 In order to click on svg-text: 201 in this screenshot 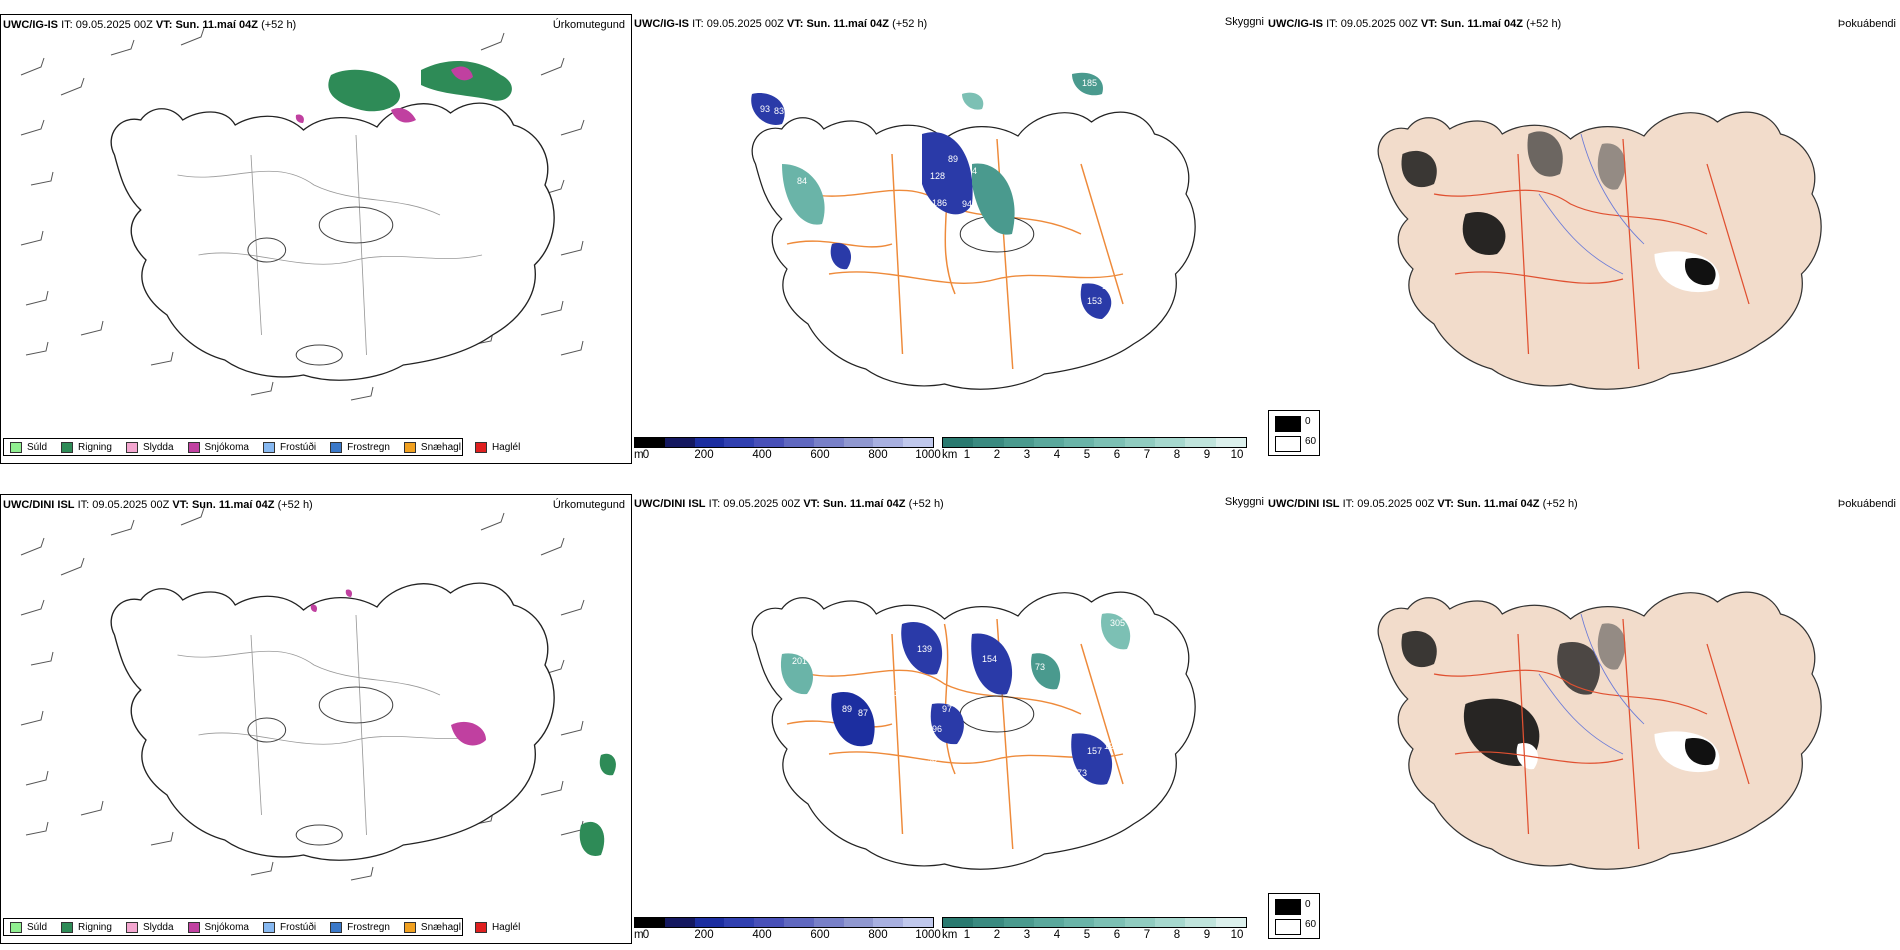, I will do `click(799, 661)`.